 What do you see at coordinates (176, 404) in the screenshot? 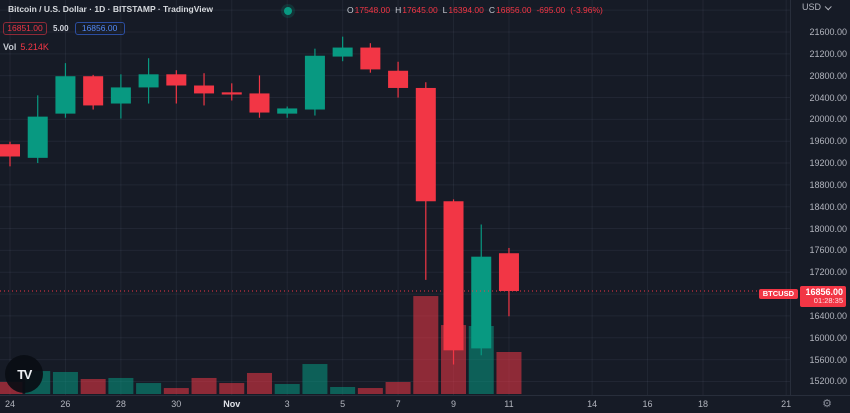
I see `time-axis-label: 30` at bounding box center [176, 404].